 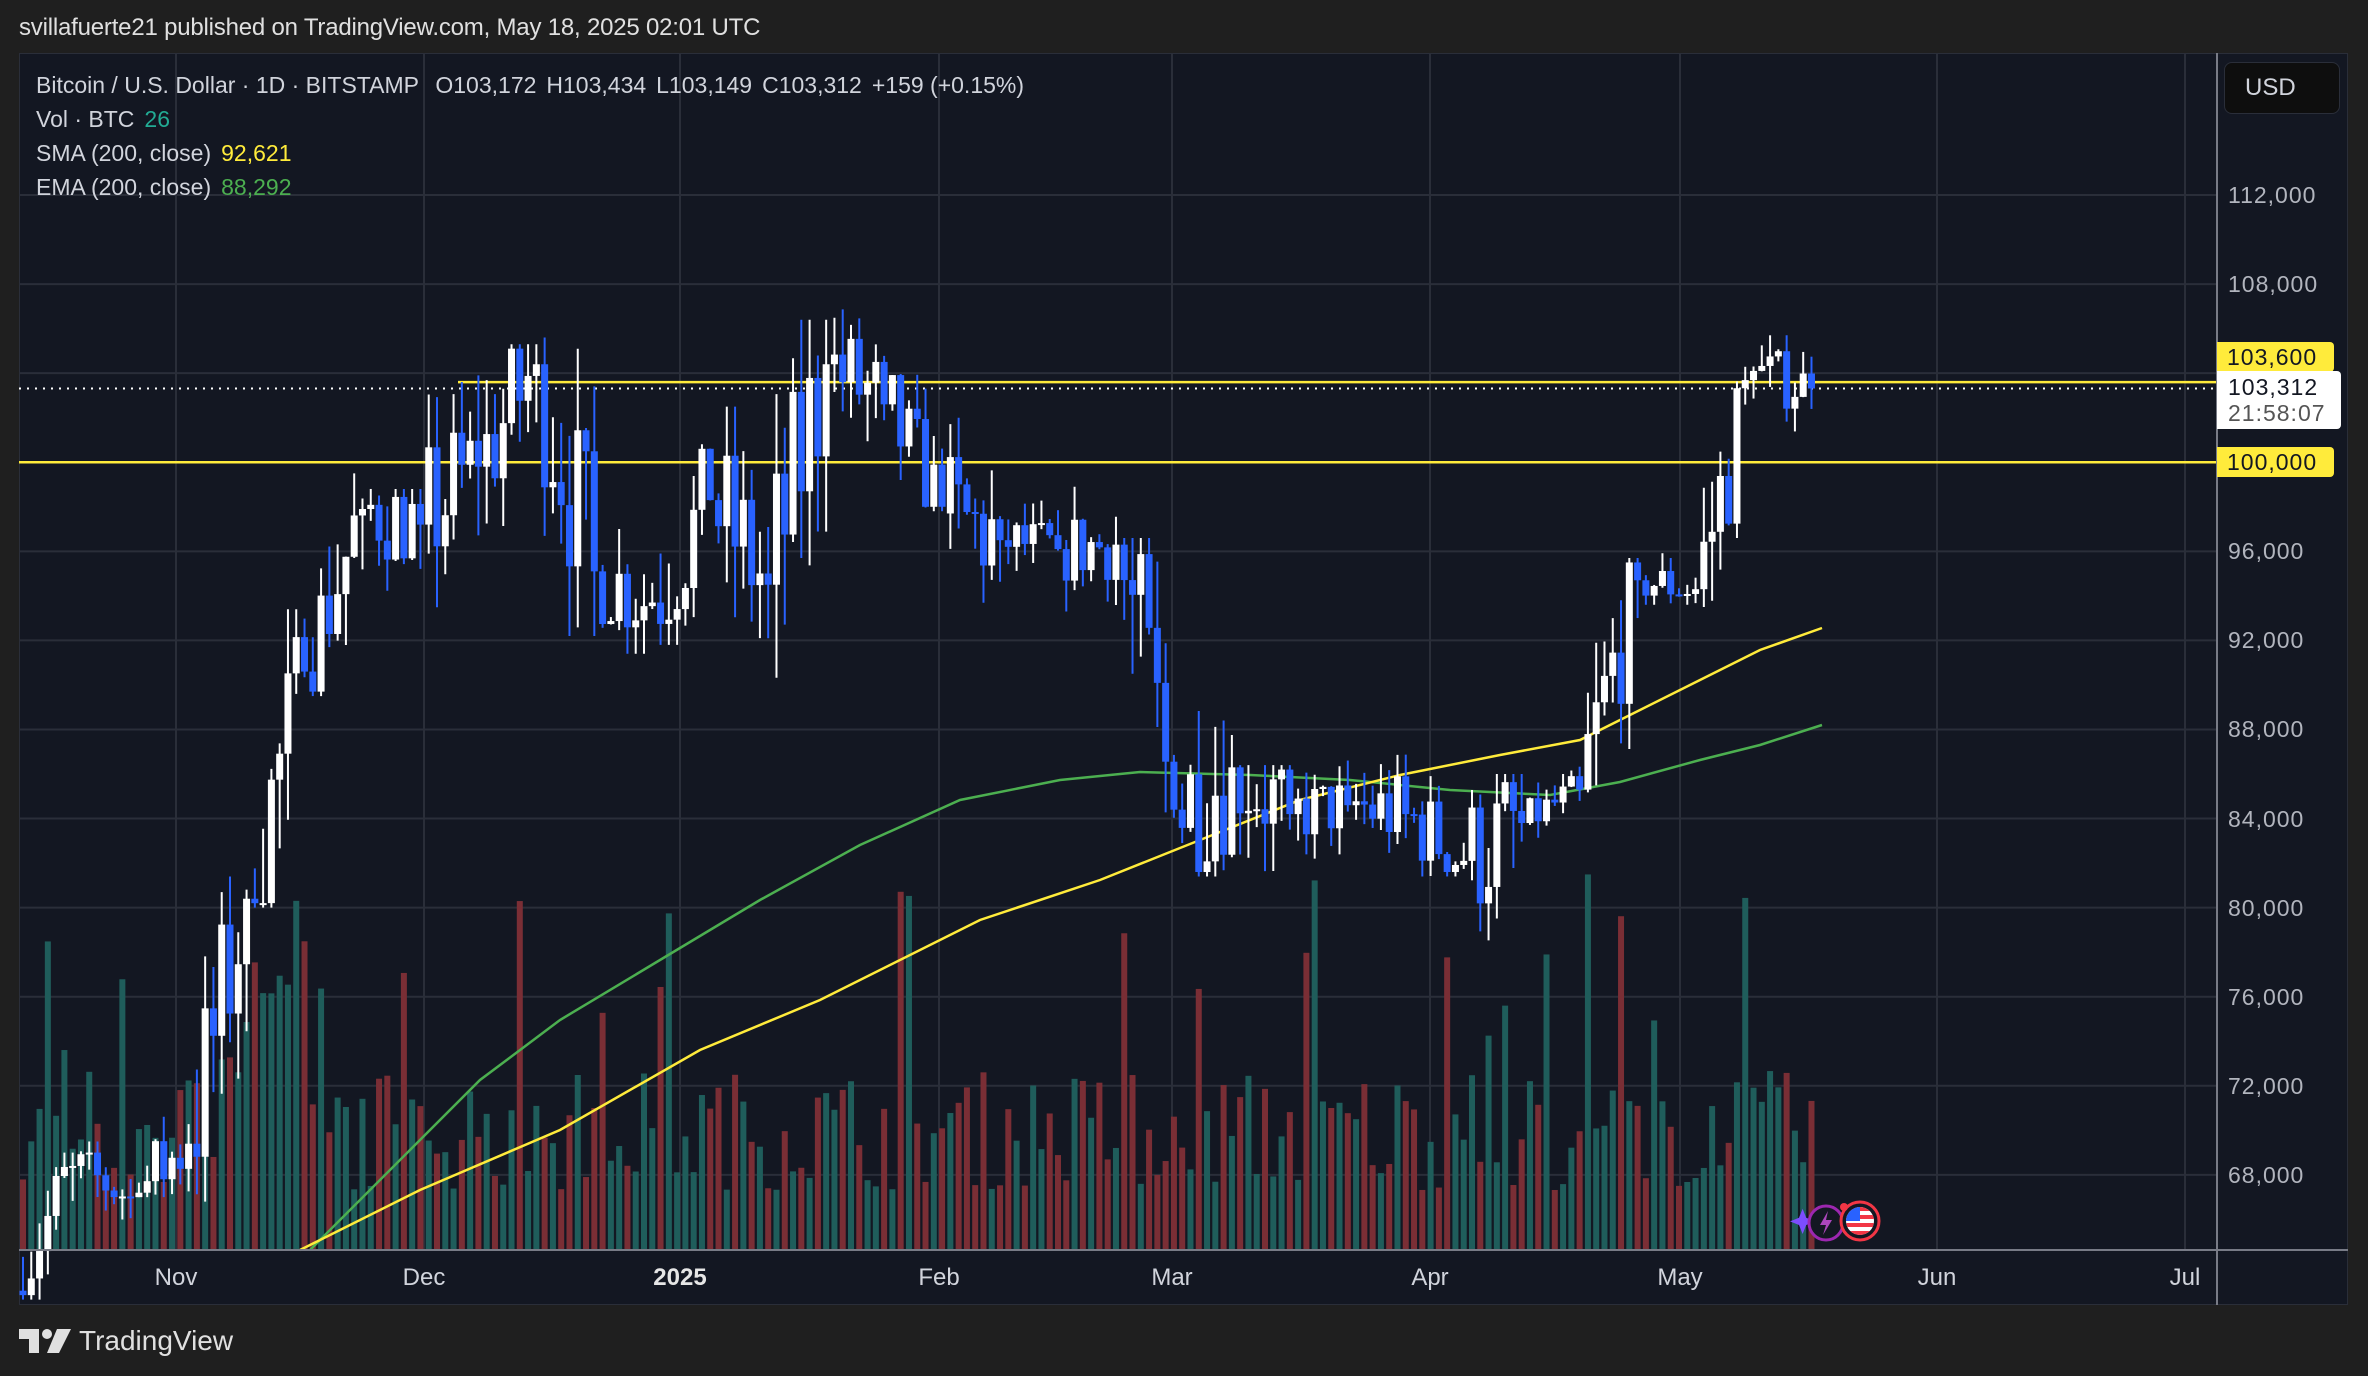 I want to click on currency-button: USD, so click(x=2282, y=88).